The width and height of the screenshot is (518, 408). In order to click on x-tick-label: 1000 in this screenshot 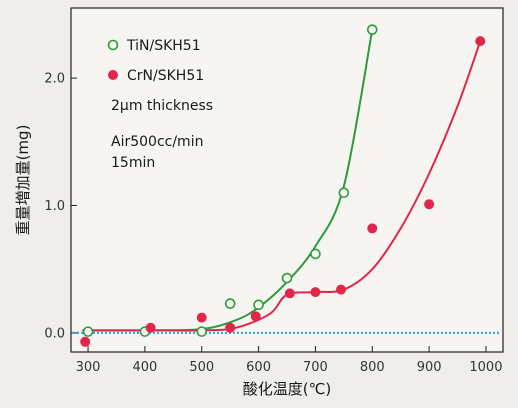, I will do `click(485, 367)`.